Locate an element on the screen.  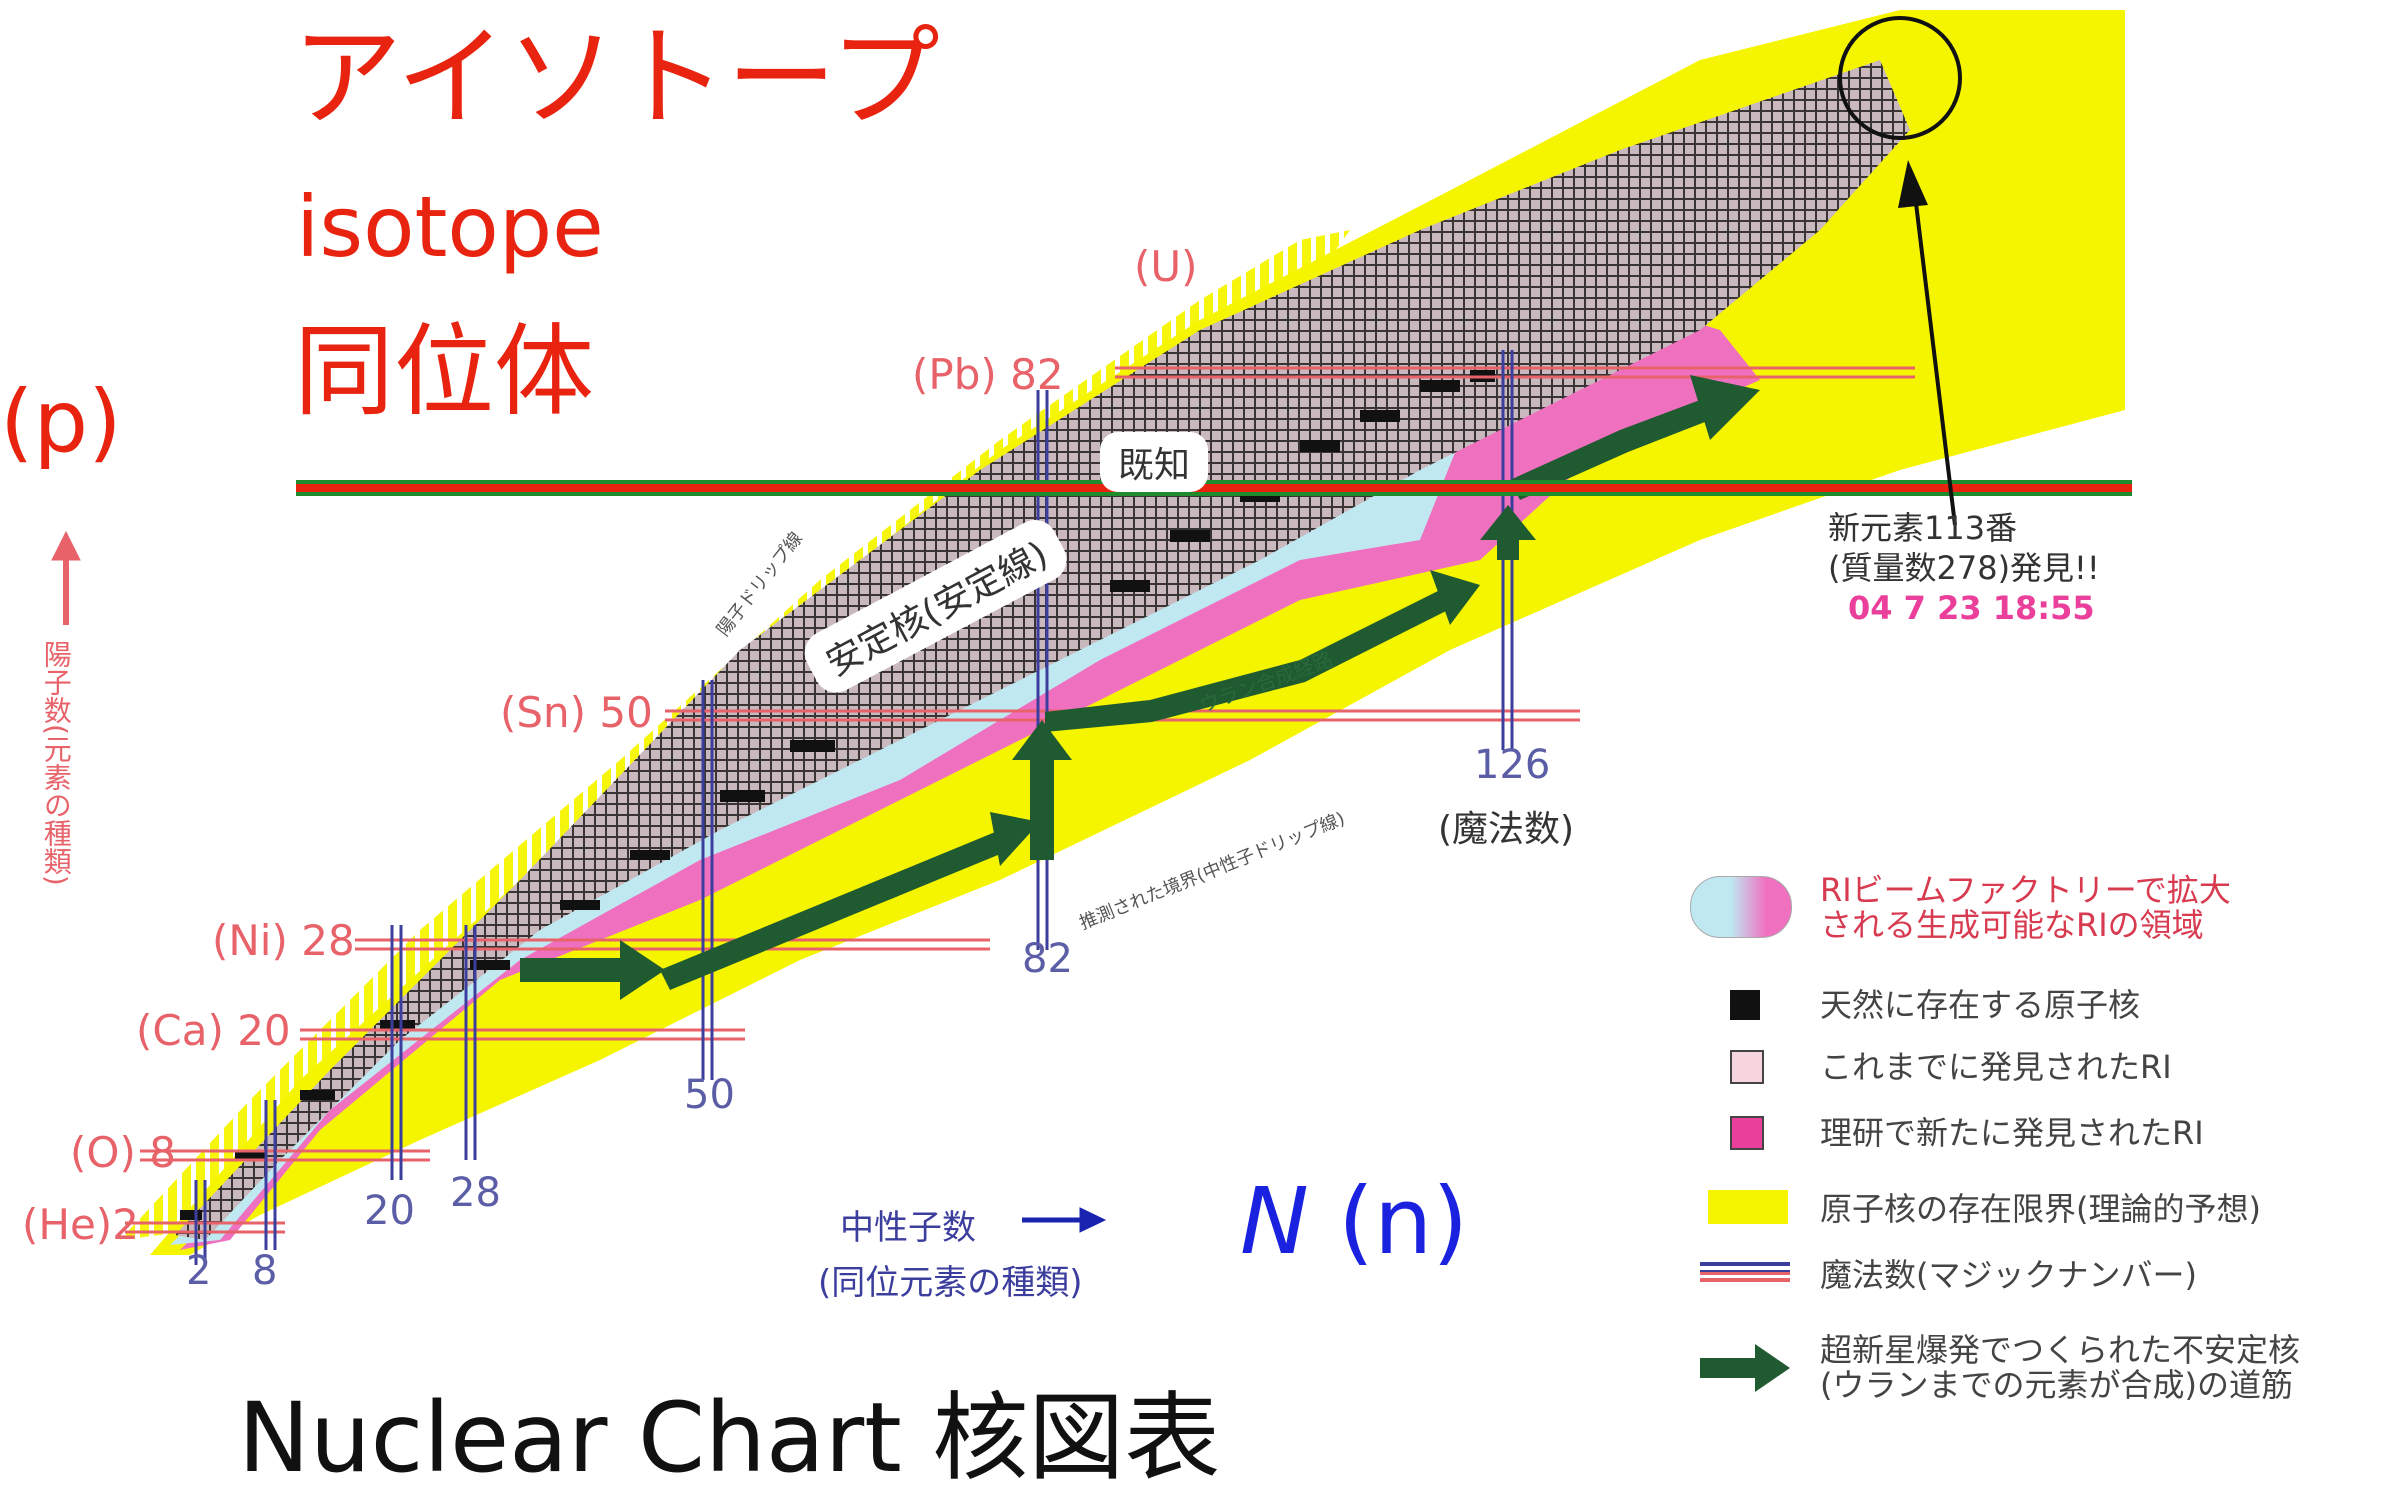
legend-row-supernova: 超新星爆発でつくられた不安定核 (ウランまでの元素が合成)の道筋 is located at coordinates (1995, 1368).